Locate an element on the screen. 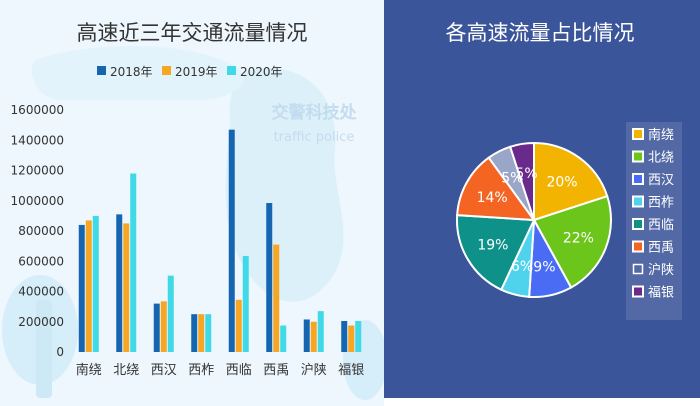 The height and width of the screenshot is (406, 700). legend-label: 西柞 is located at coordinates (661, 203).